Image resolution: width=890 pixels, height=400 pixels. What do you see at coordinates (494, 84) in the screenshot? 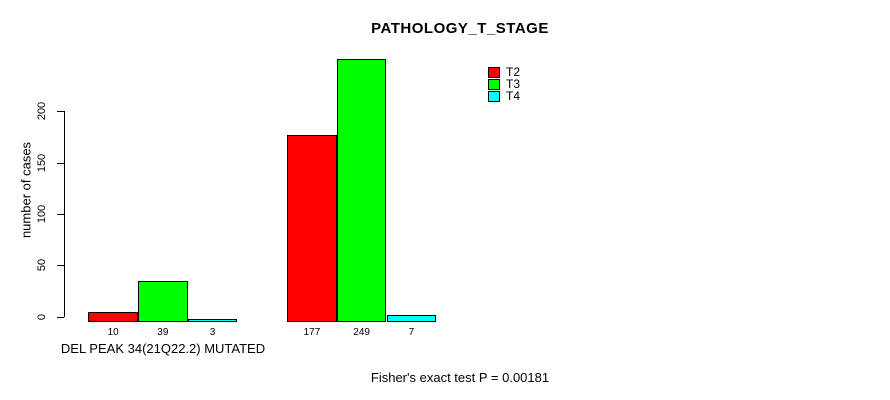
I see `legend-swatch-T3` at bounding box center [494, 84].